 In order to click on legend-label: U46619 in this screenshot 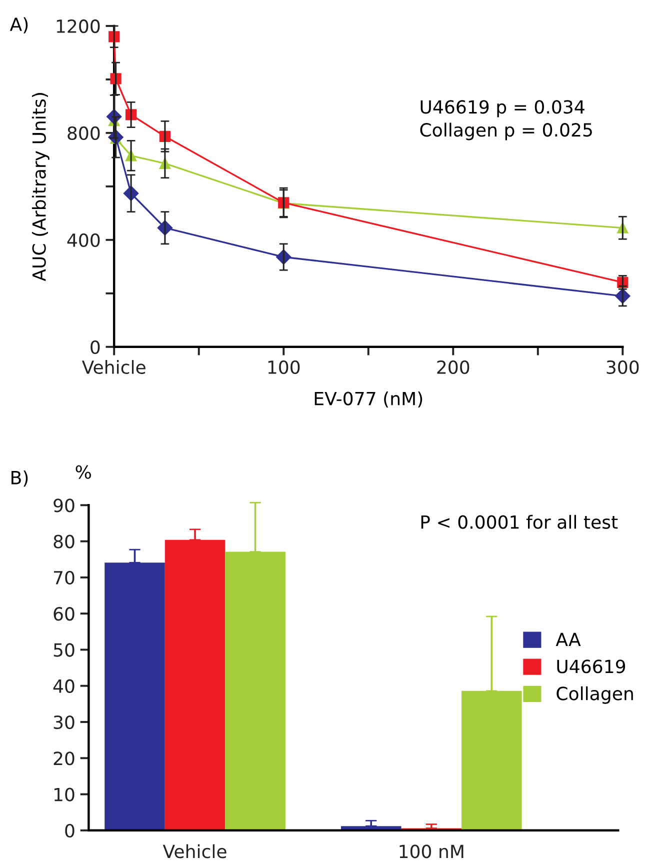, I will do `click(591, 667)`.